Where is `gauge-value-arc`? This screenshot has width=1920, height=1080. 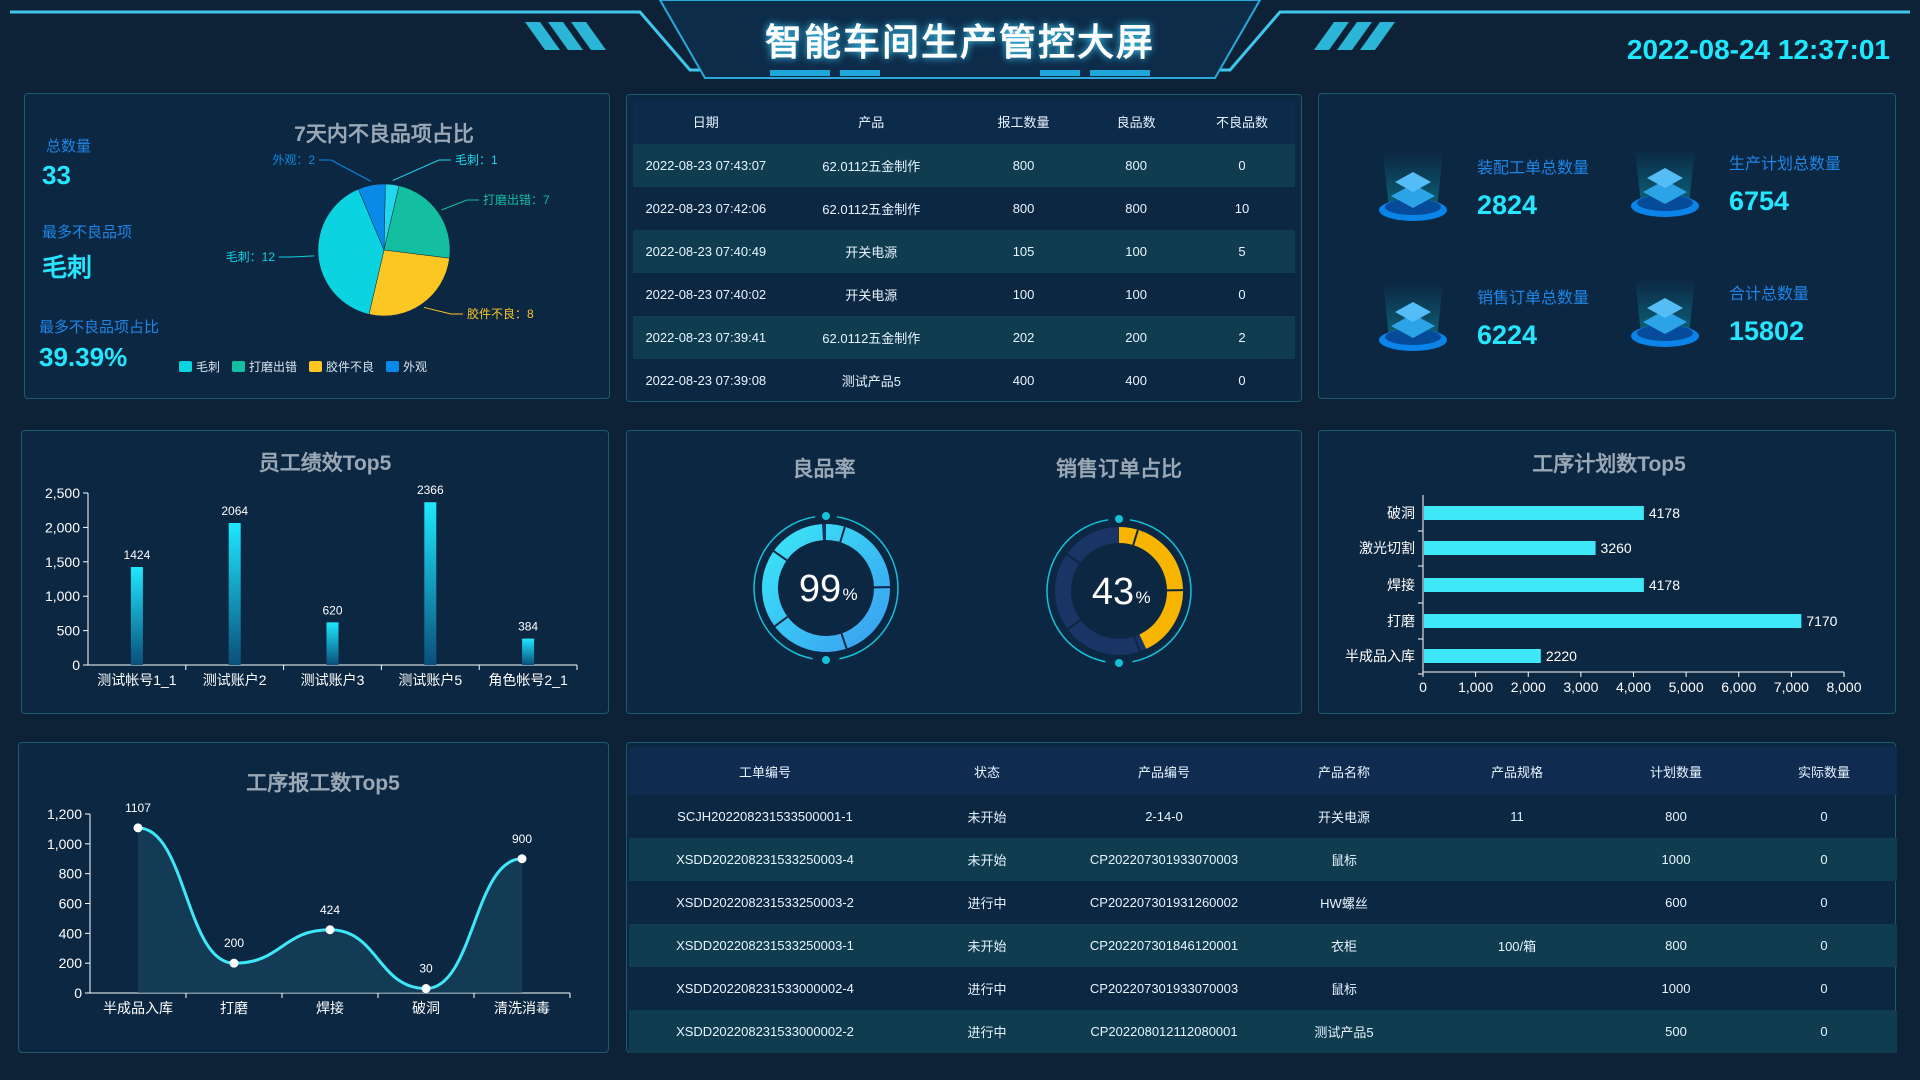
gauge-value-arc is located at coordinates (1150, 588).